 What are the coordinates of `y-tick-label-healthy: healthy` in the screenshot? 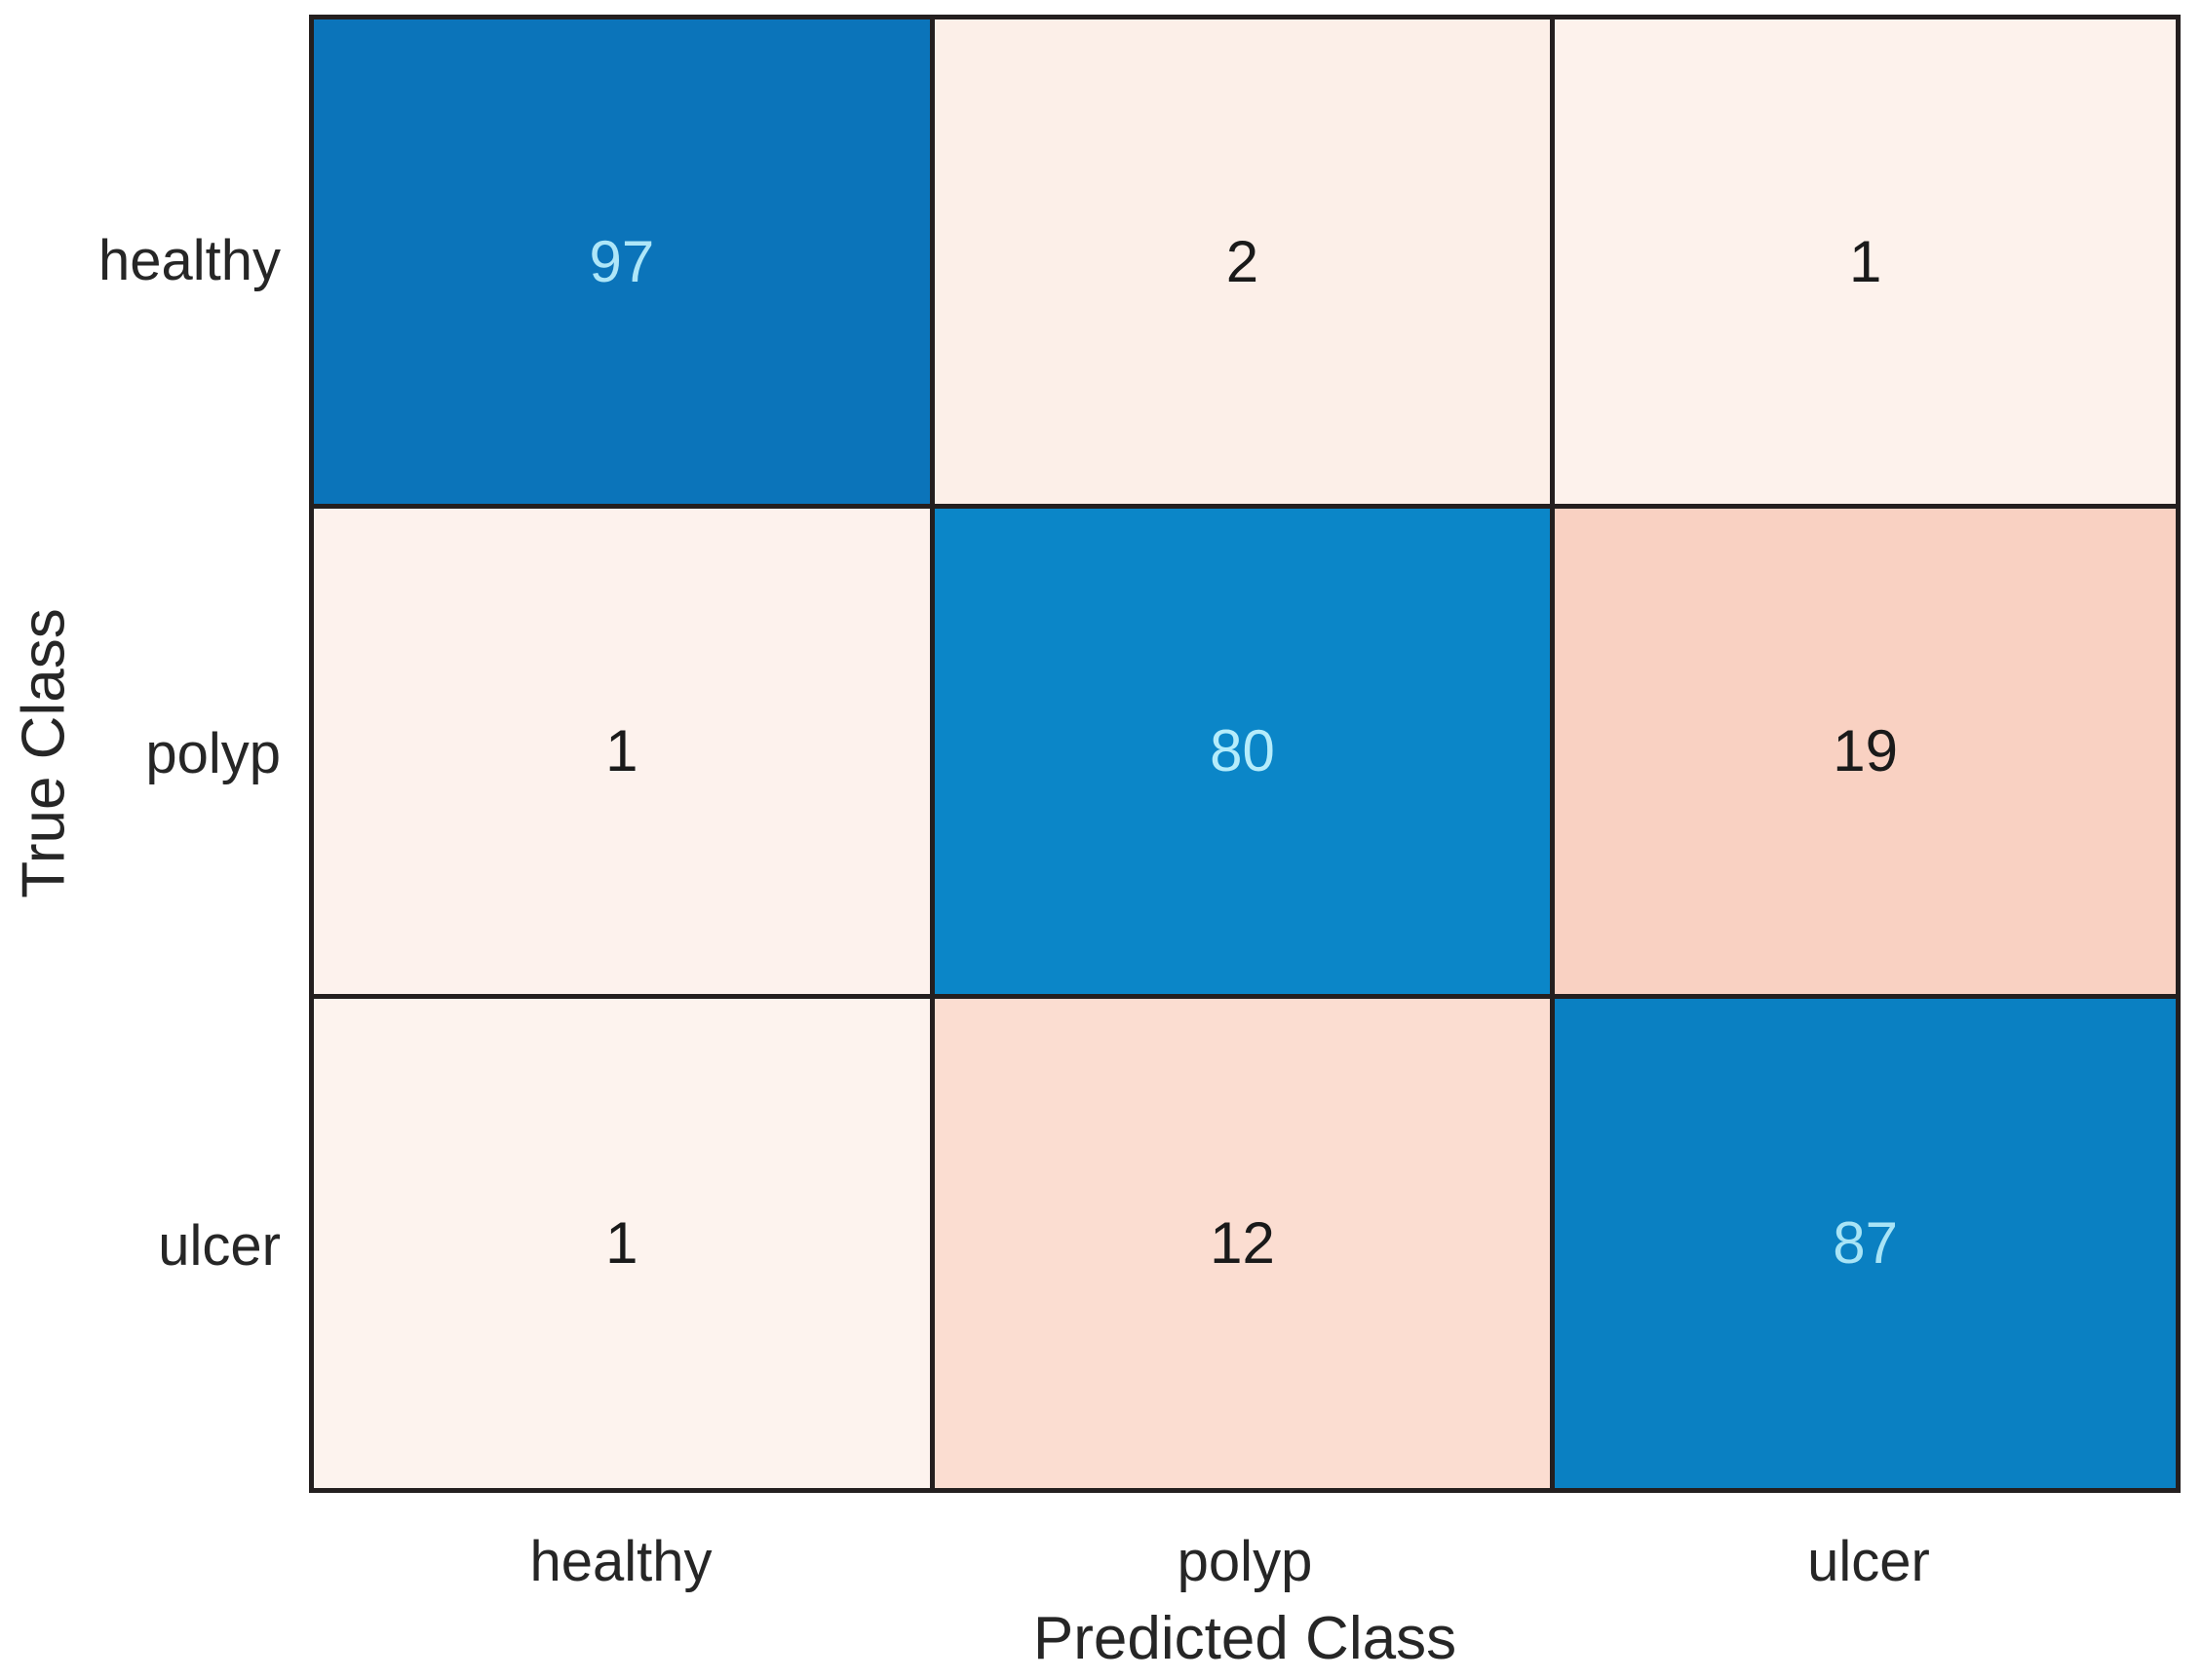 It's located at (189, 260).